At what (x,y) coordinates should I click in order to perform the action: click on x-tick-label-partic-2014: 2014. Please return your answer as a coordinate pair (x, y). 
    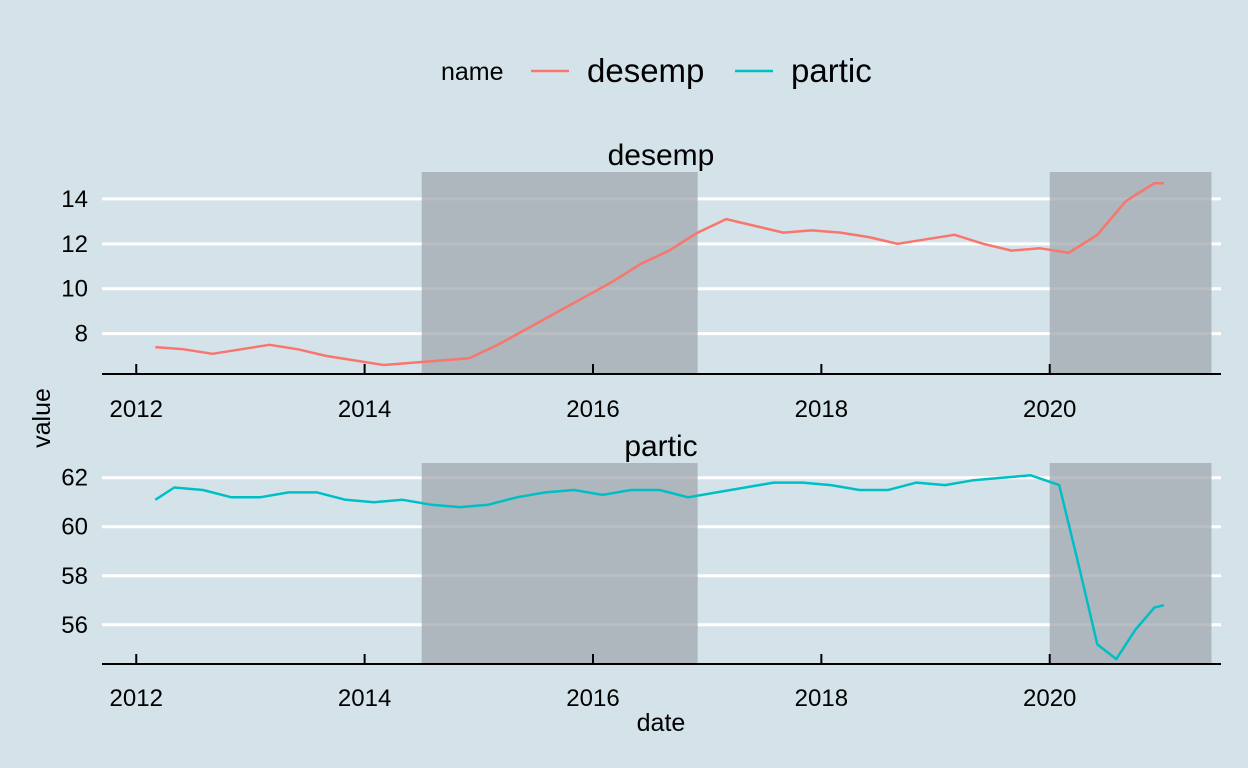
    Looking at the image, I should click on (364, 698).